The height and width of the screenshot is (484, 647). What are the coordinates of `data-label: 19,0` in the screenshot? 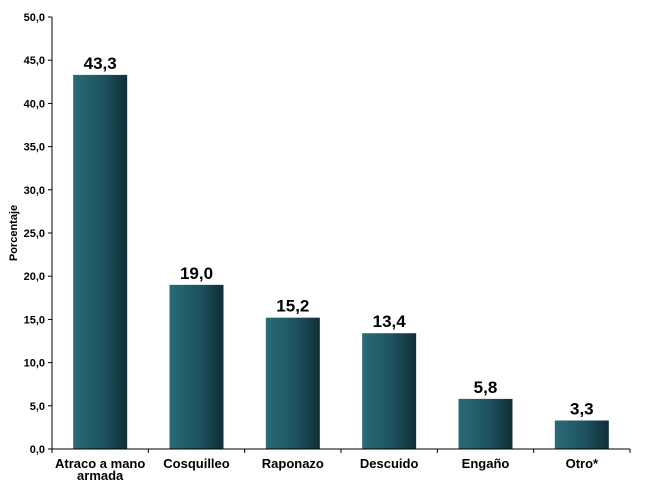 It's located at (196, 273).